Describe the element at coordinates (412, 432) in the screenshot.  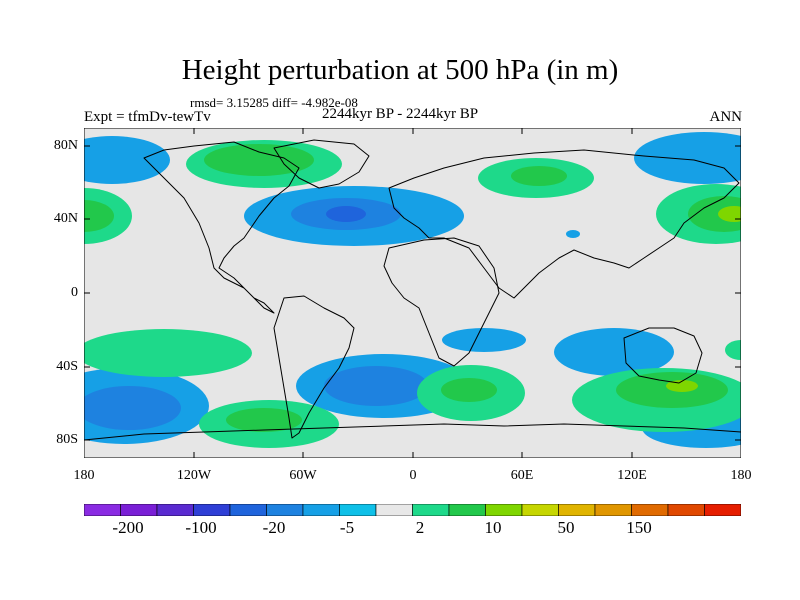
I see `antarctica-coast` at that location.